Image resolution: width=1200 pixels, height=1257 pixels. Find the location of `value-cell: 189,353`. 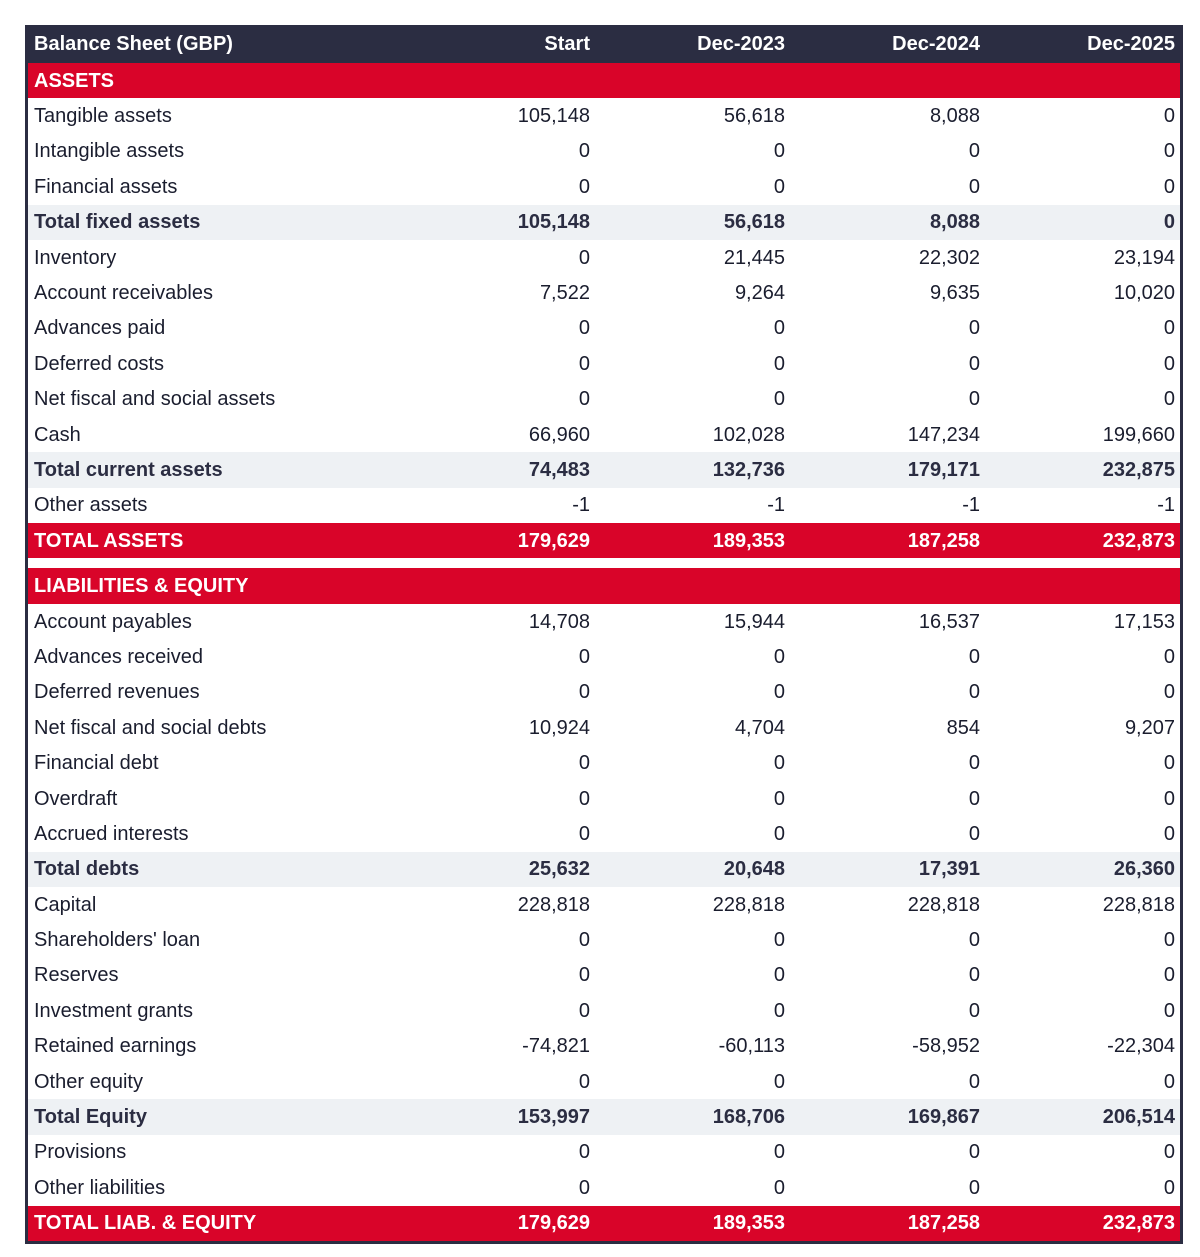

value-cell: 189,353 is located at coordinates (692, 541).